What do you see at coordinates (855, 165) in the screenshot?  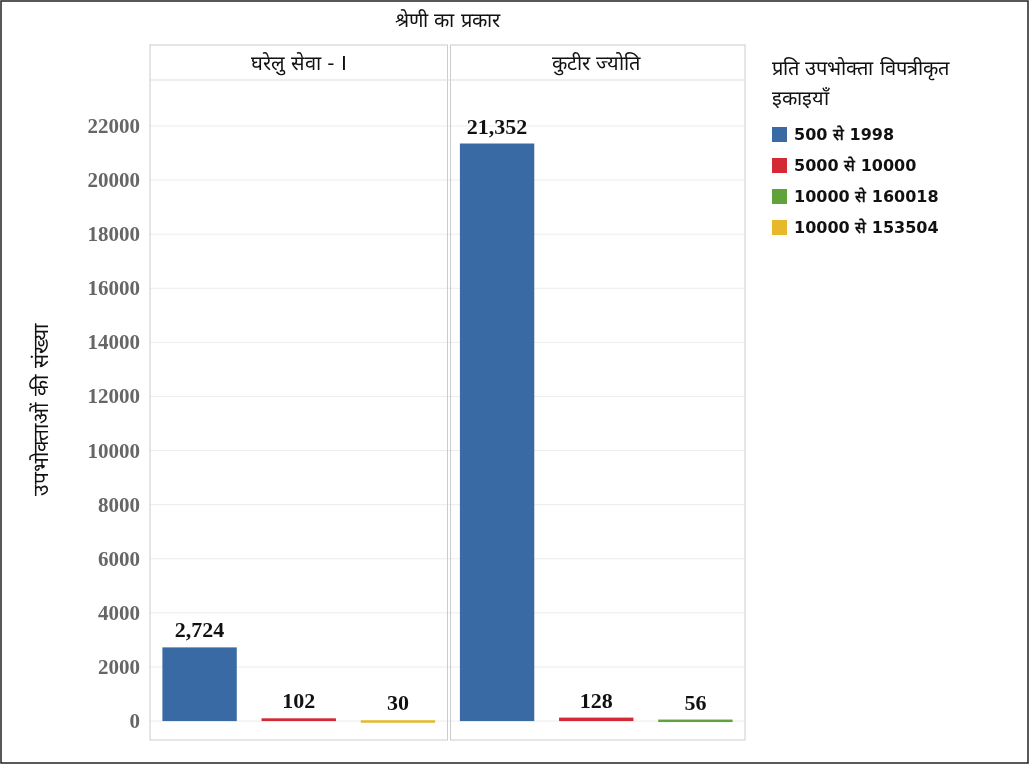 I see `legend-label: 5000 से 10000` at bounding box center [855, 165].